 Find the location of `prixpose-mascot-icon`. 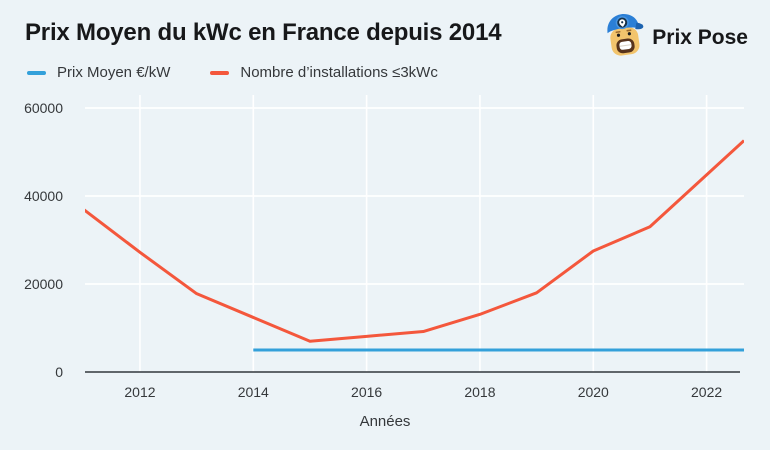

prixpose-mascot-icon is located at coordinates (624, 37).